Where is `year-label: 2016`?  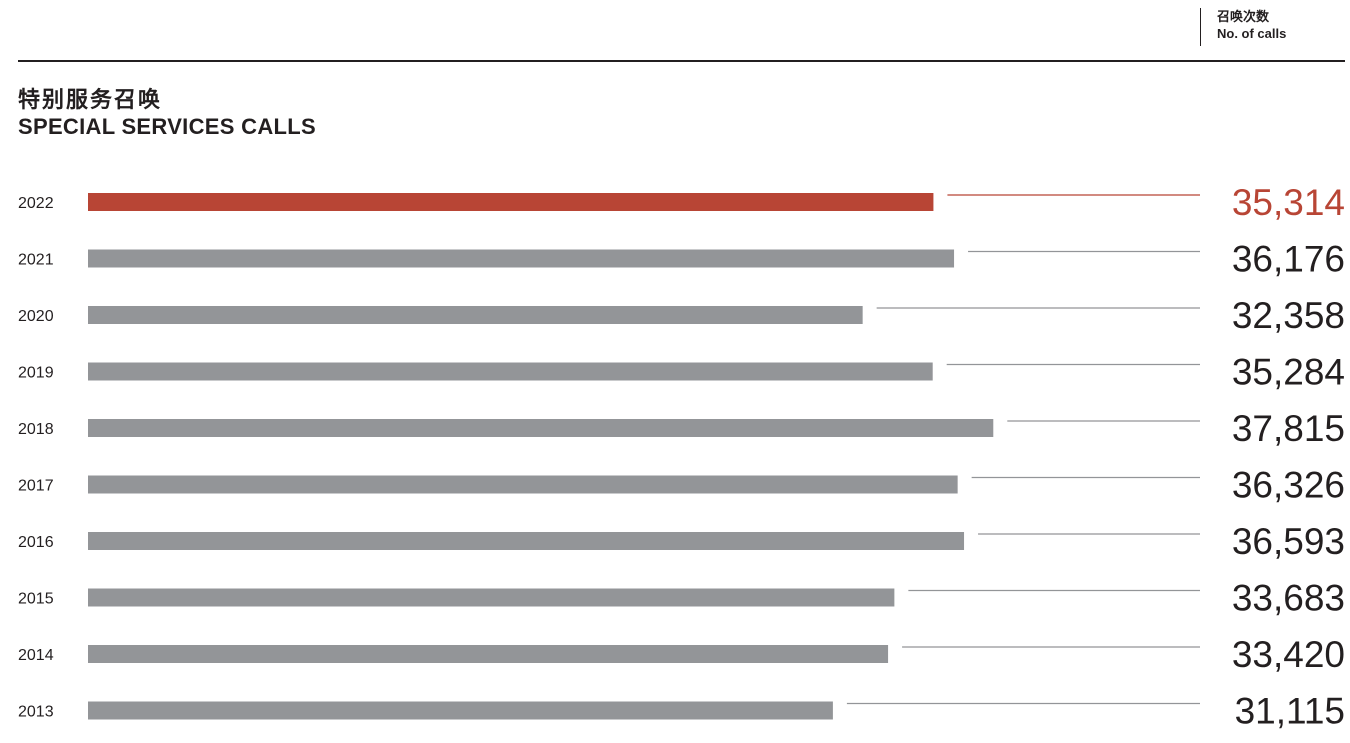 year-label: 2016 is located at coordinates (36, 542).